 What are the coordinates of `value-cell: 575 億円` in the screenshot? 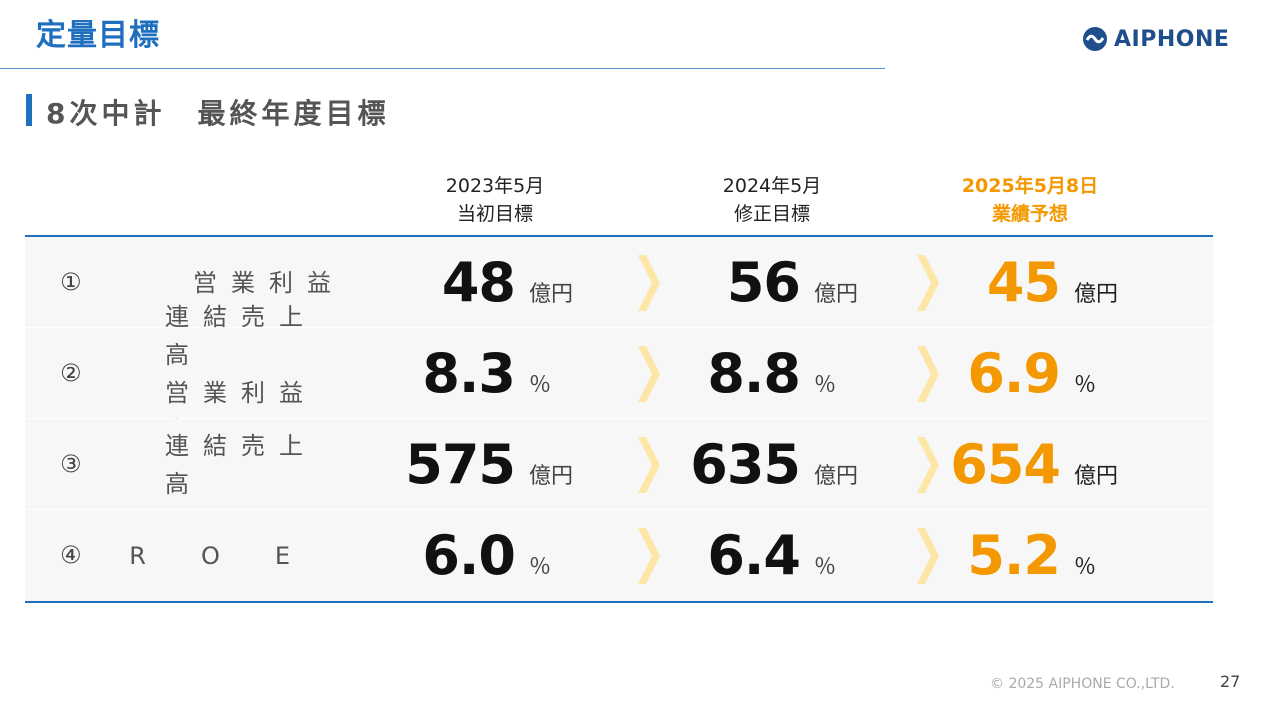 It's located at (510, 464).